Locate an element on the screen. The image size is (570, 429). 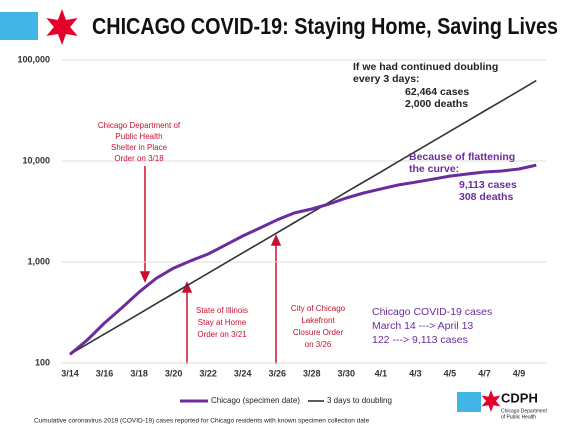
annotation: Shelter in Place is located at coordinates (139, 147).